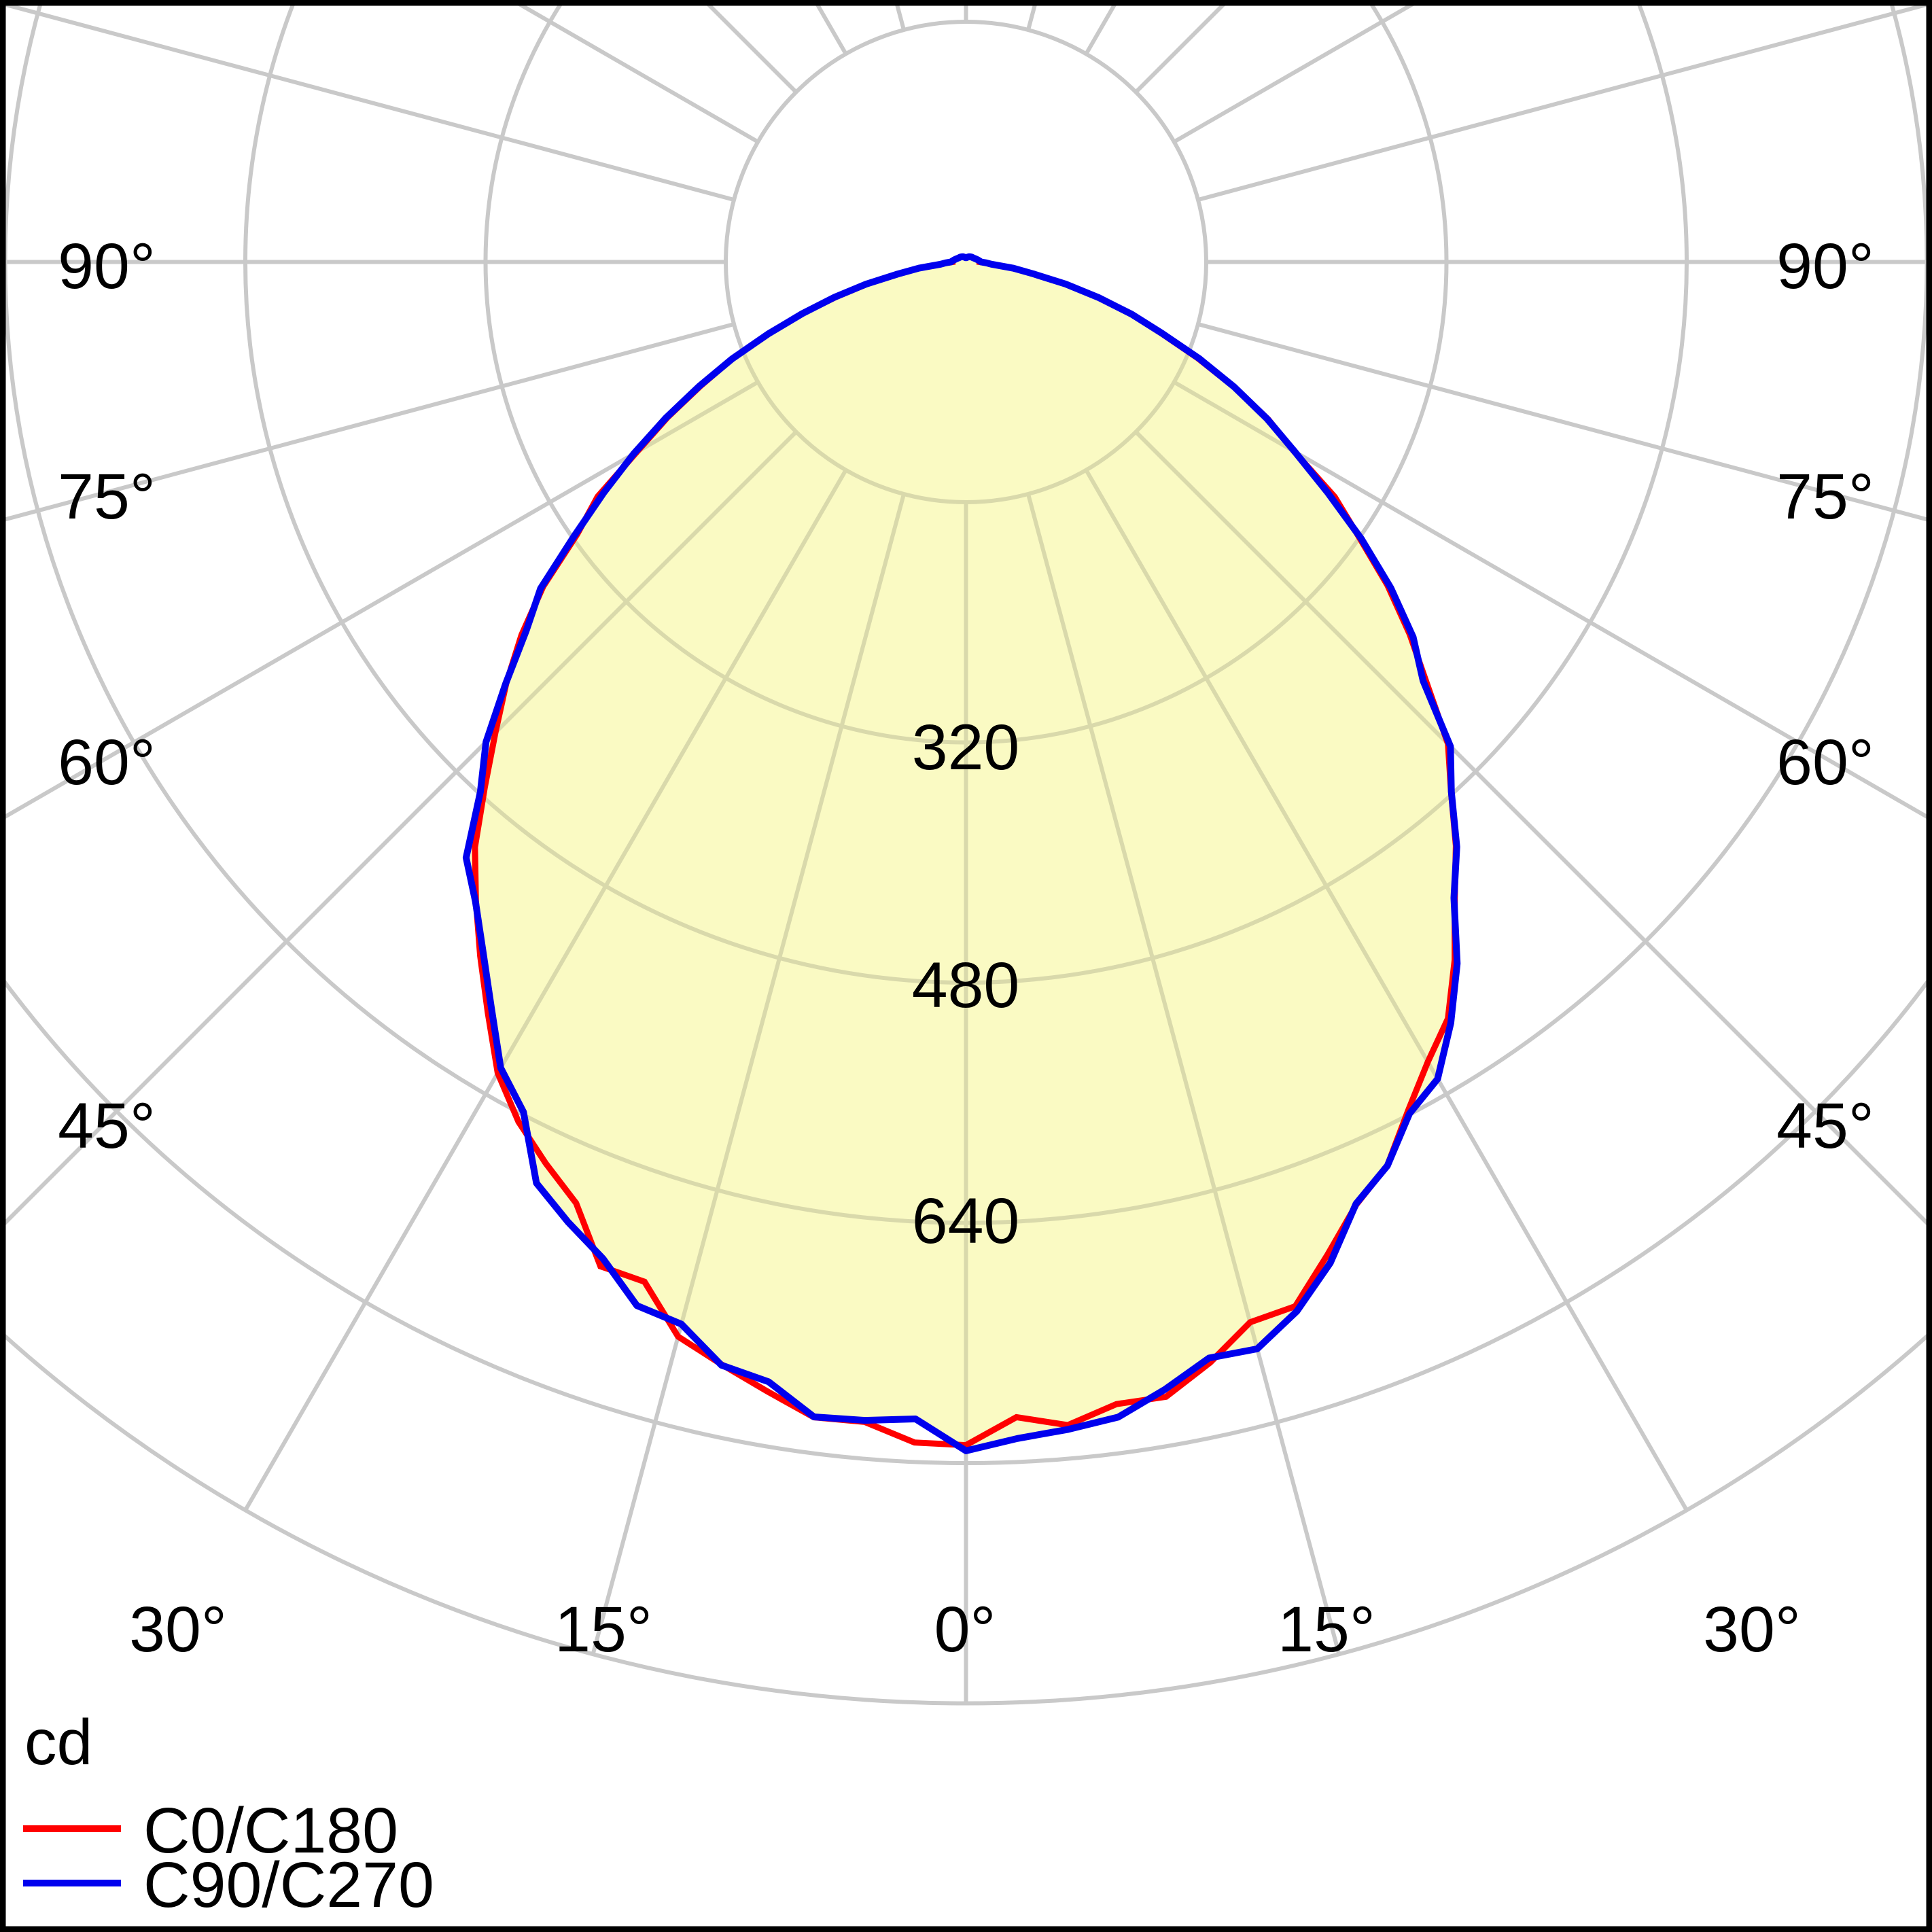 This screenshot has height=1932, width=1932. I want to click on angle-label-bottom-left-30: 30°, so click(178, 1630).